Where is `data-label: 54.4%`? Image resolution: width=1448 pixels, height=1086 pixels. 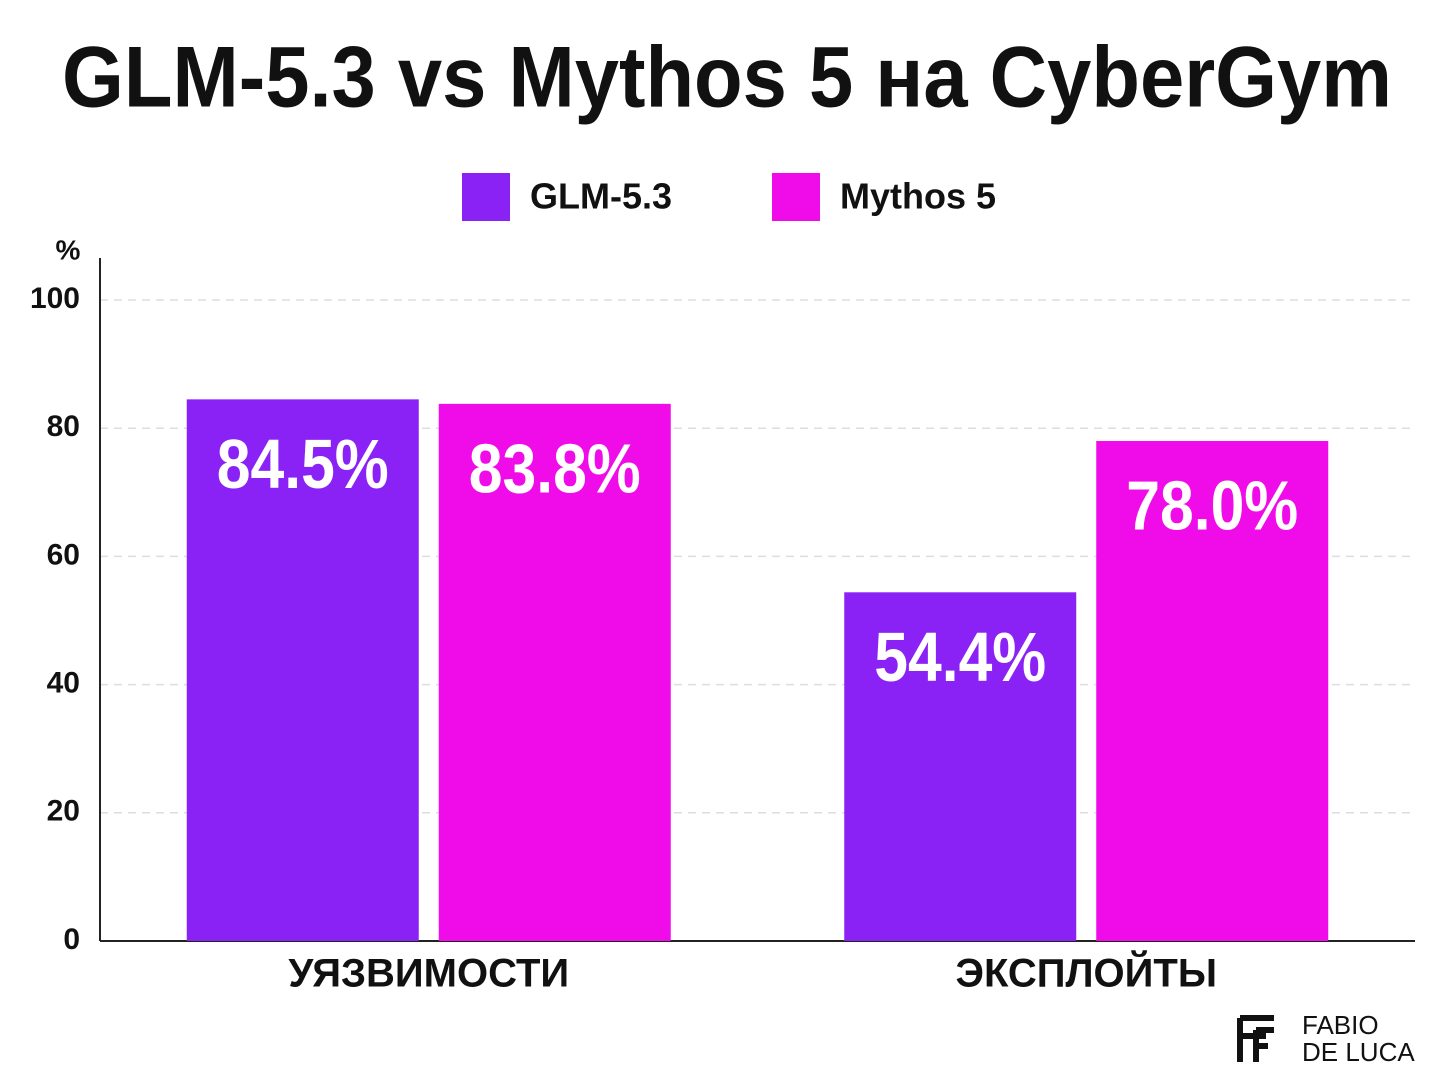 data-label: 54.4% is located at coordinates (960, 657).